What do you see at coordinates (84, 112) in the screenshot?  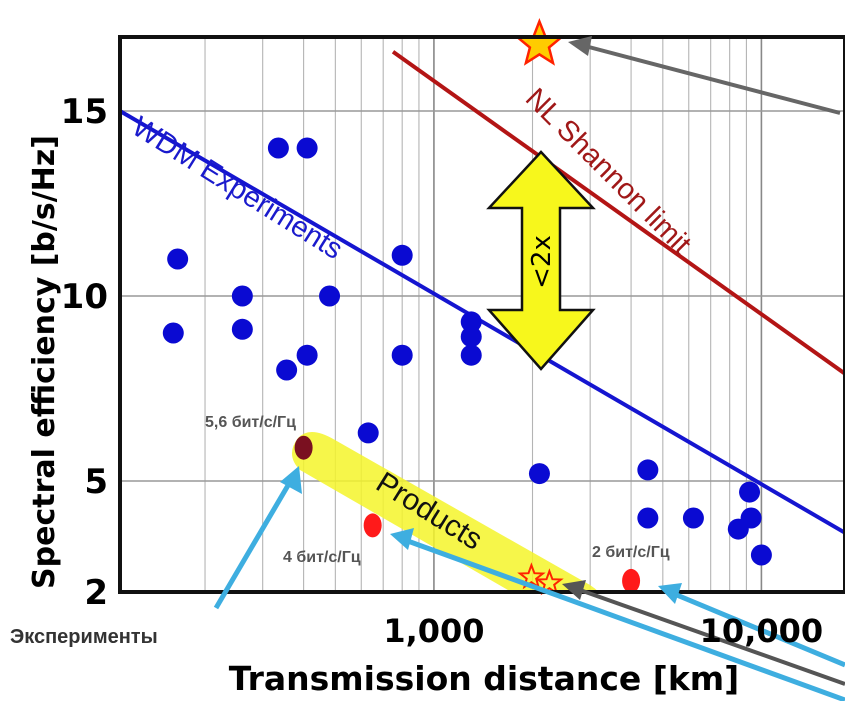 I see `y-tick-label: 15` at bounding box center [84, 112].